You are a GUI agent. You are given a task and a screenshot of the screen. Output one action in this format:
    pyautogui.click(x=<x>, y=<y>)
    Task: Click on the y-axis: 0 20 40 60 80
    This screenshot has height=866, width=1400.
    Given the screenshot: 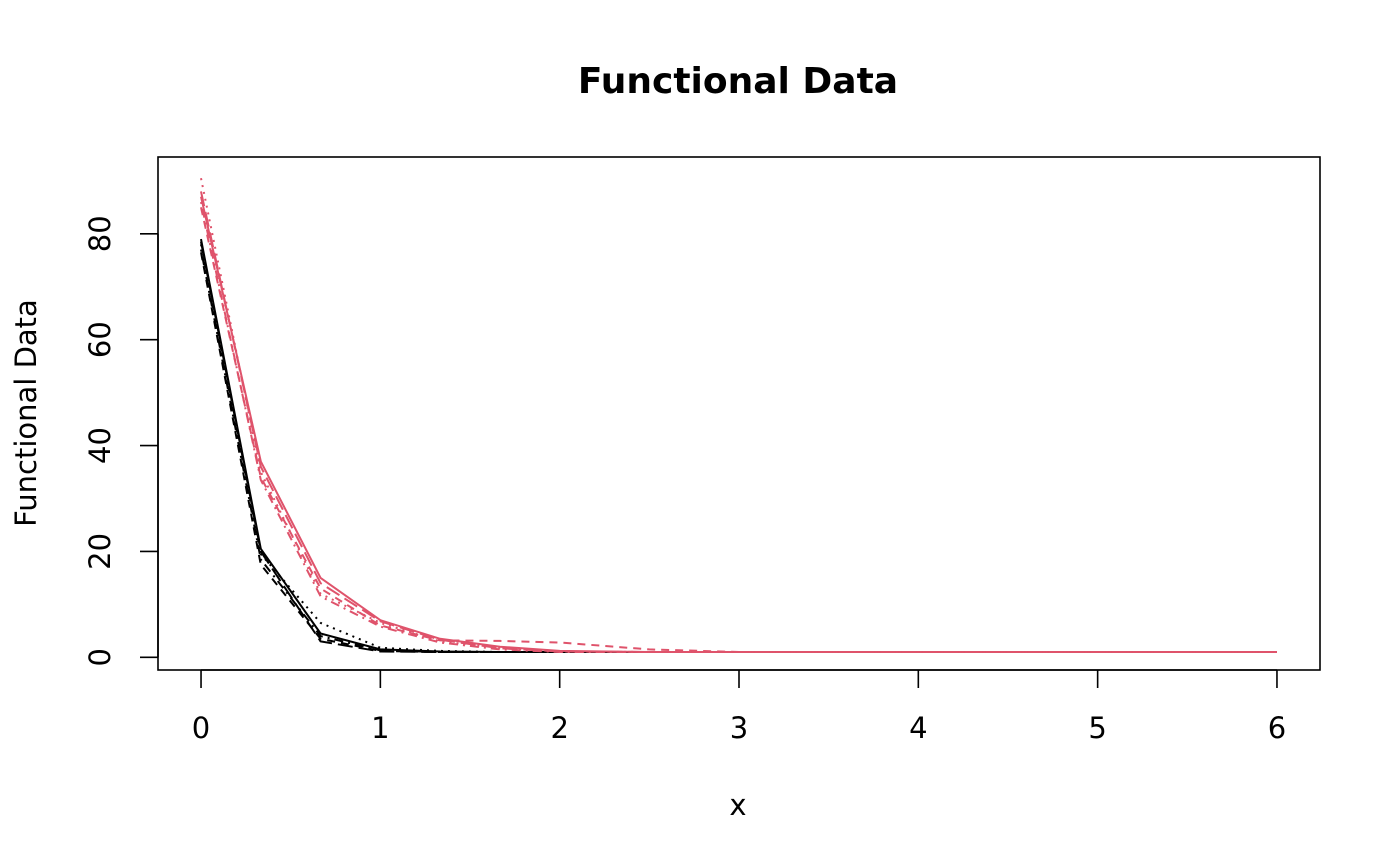 What is the action you would take?
    pyautogui.click(x=121, y=441)
    